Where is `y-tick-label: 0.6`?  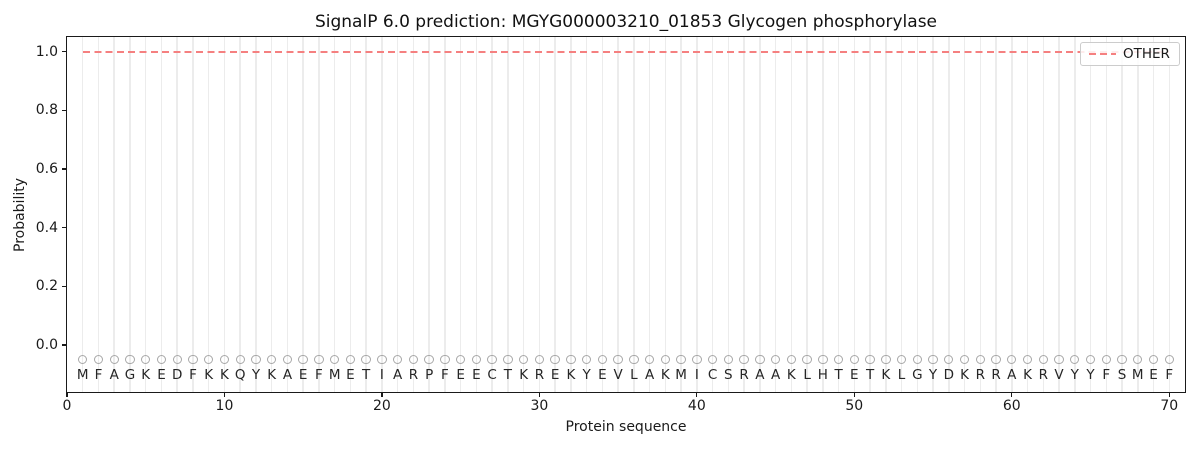
y-tick-label: 0.6 is located at coordinates (46, 169).